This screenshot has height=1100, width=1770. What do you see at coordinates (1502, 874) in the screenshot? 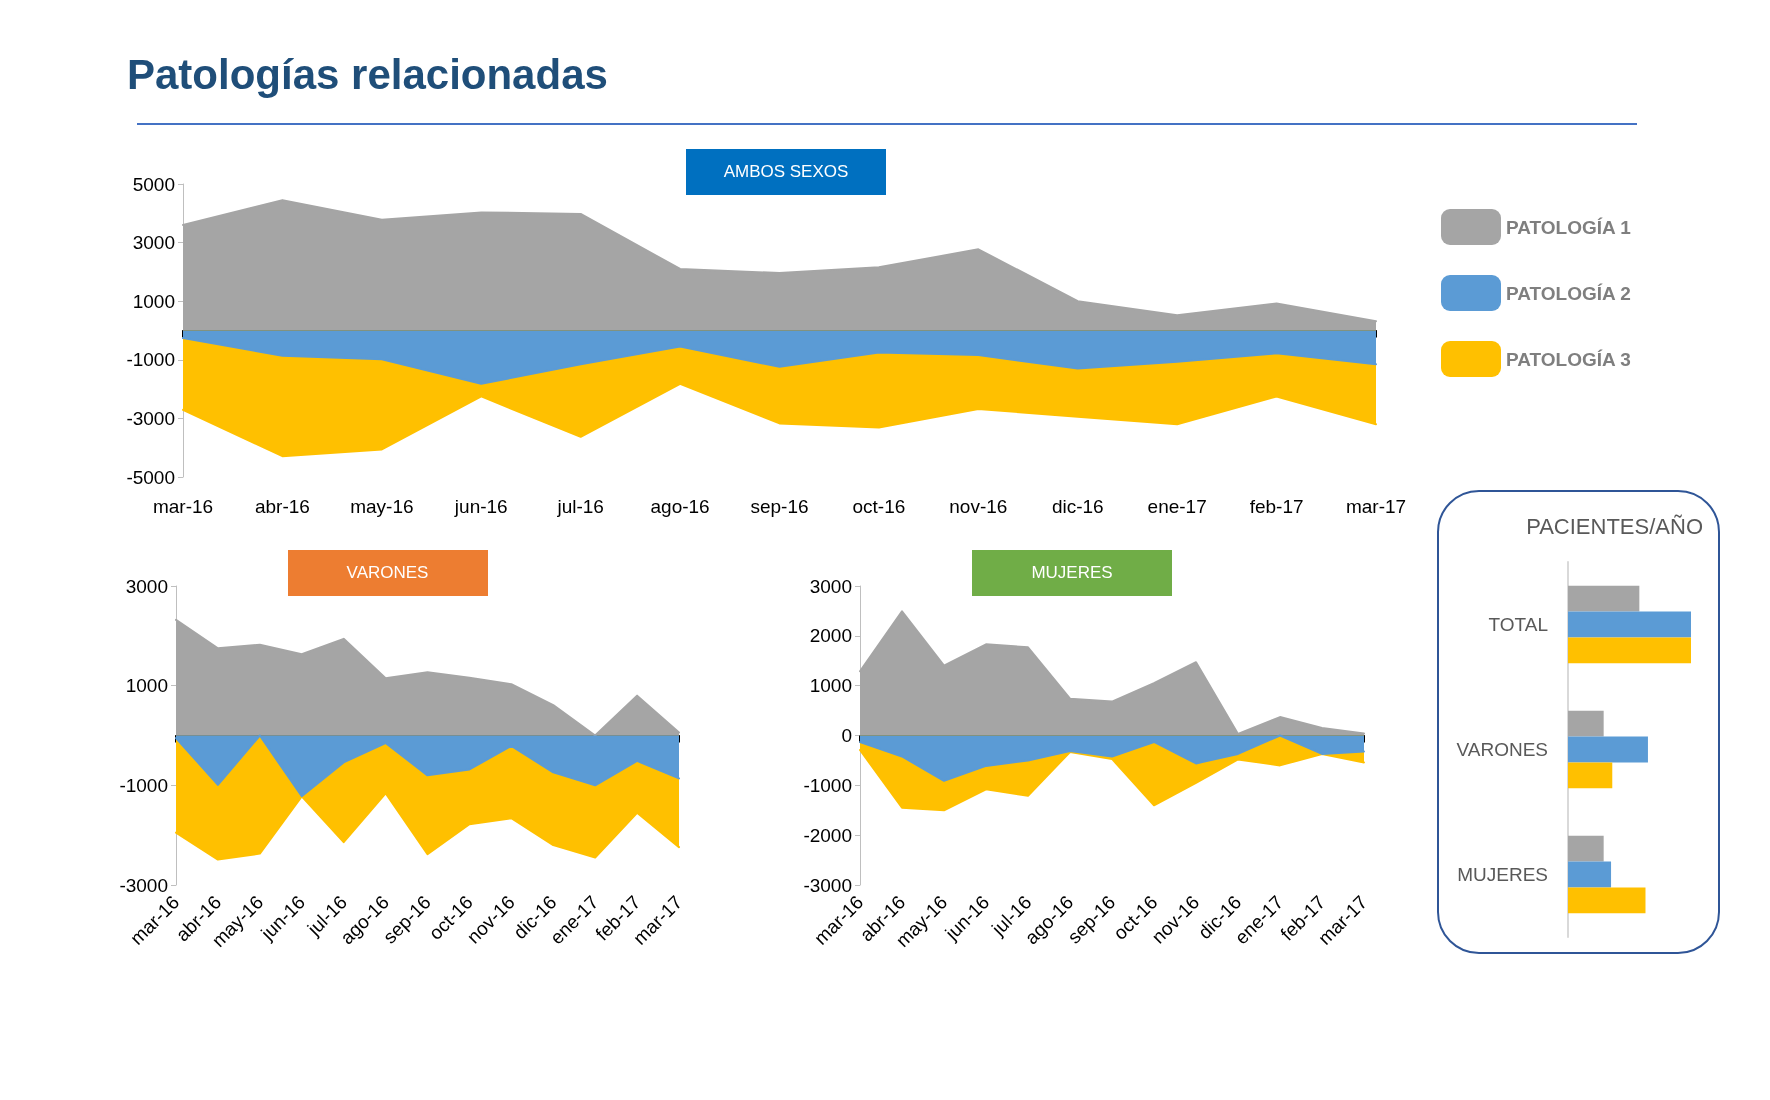
I see `y-tick-label: MUJERES` at bounding box center [1502, 874].